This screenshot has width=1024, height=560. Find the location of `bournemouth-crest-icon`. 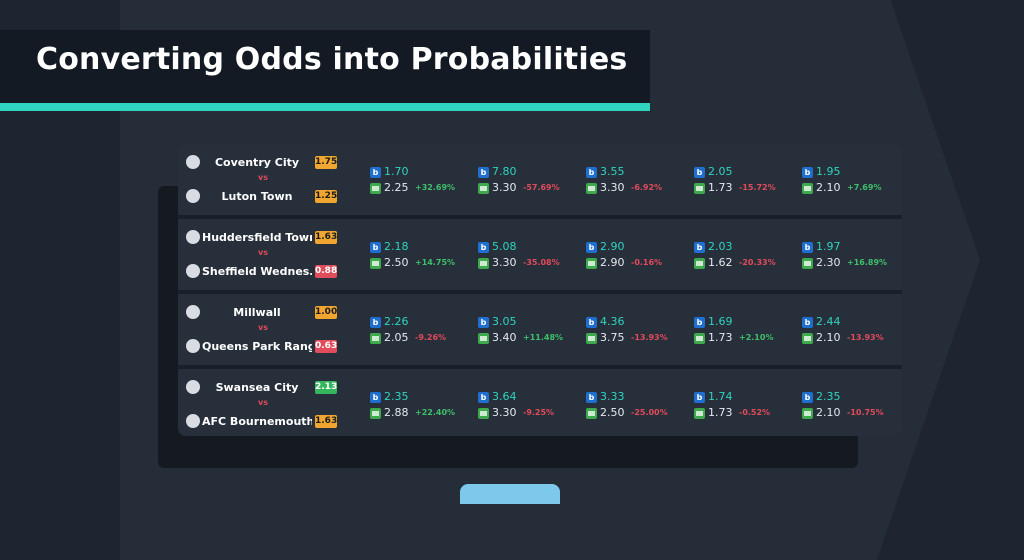

bournemouth-crest-icon is located at coordinates (193, 421).